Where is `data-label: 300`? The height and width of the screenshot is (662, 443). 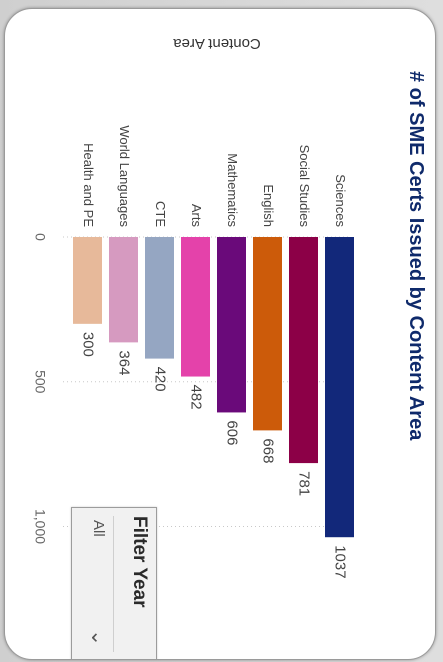
data-label: 300 is located at coordinates (88, 344).